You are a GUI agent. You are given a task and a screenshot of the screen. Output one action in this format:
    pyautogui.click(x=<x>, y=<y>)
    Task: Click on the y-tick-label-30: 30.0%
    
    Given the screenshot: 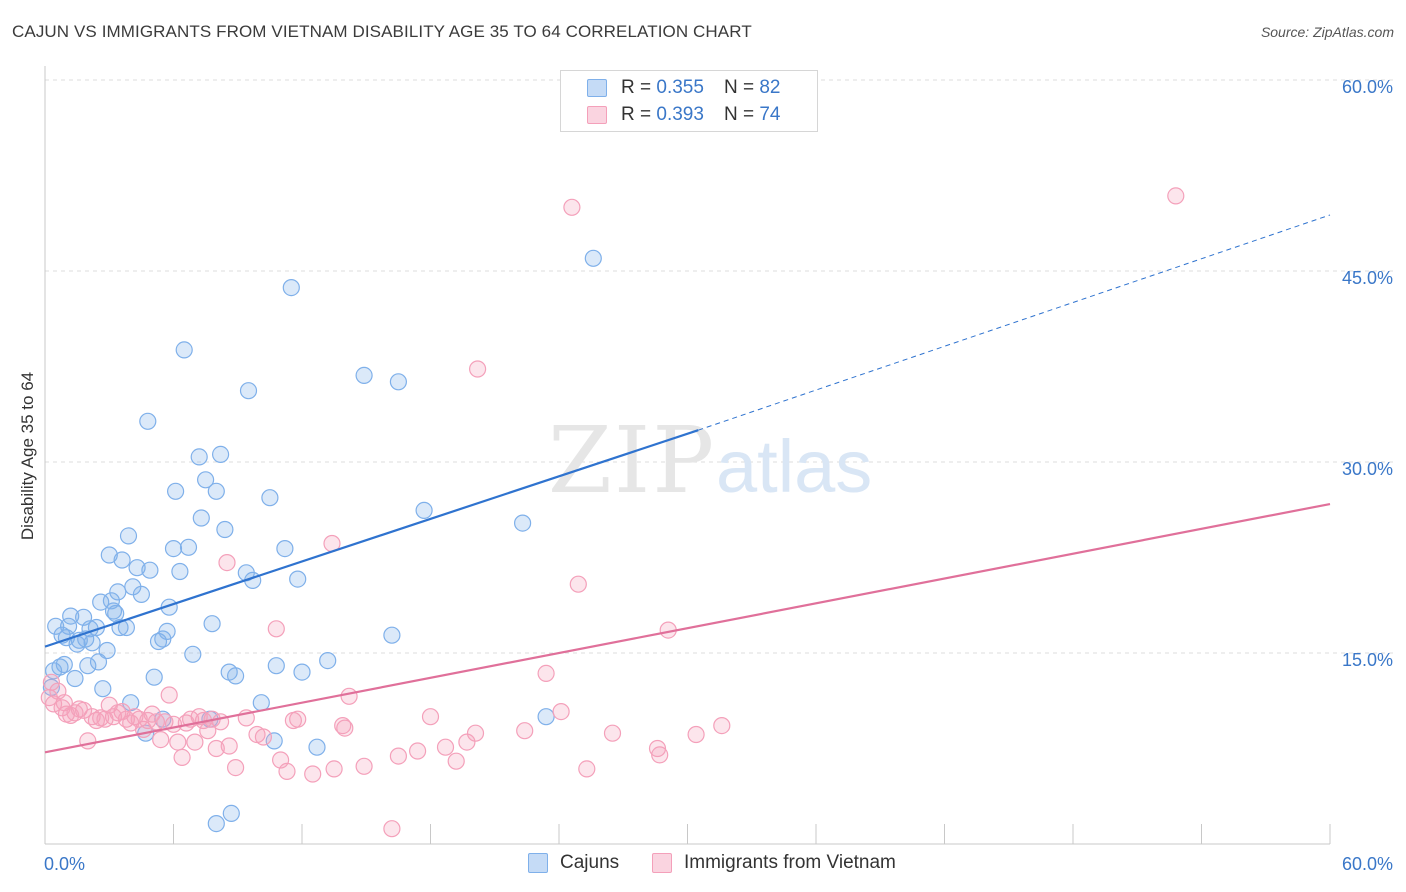 What is the action you would take?
    pyautogui.click(x=1367, y=469)
    